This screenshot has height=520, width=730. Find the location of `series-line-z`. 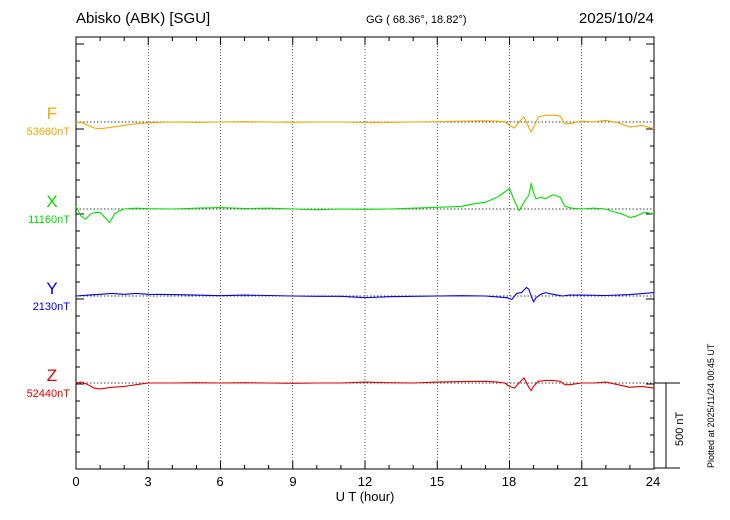

series-line-z is located at coordinates (365, 384).